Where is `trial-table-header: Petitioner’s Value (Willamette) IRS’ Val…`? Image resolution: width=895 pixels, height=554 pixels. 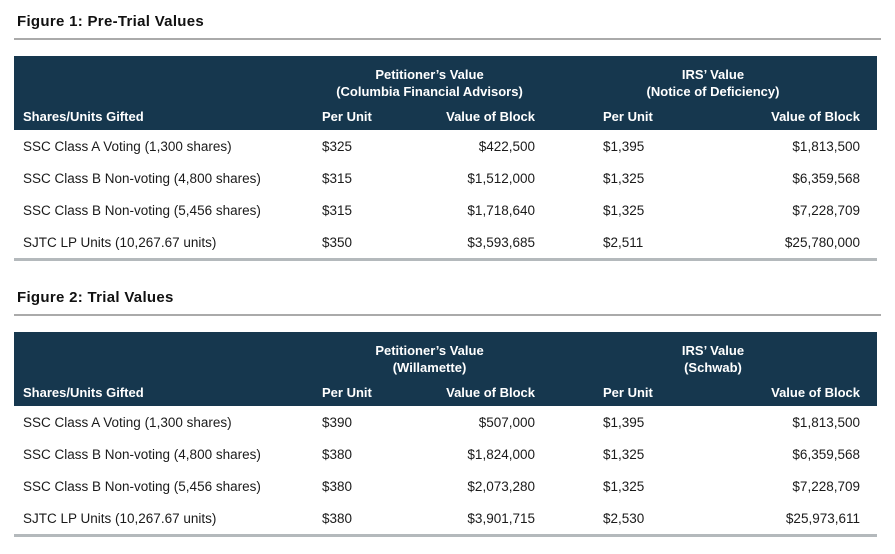
trial-table-header: Petitioner’s Value (Willamette) IRS’ Val… is located at coordinates (445, 369).